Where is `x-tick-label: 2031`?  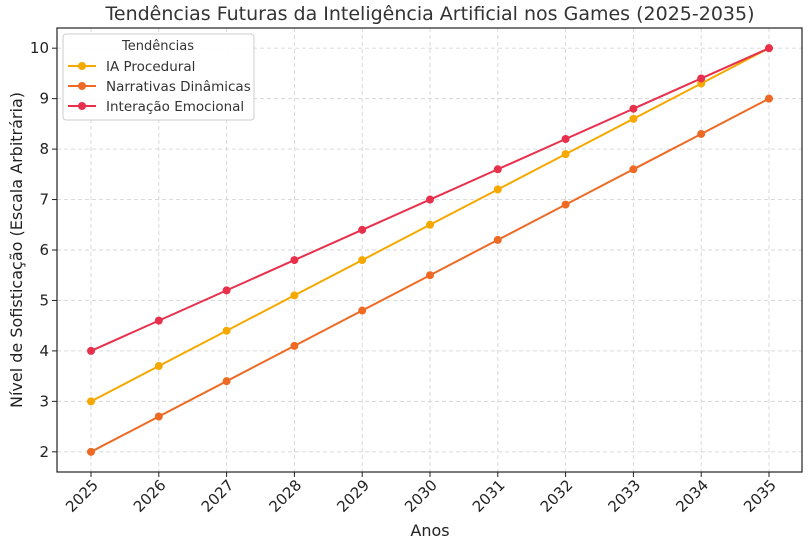 x-tick-label: 2031 is located at coordinates (489, 496).